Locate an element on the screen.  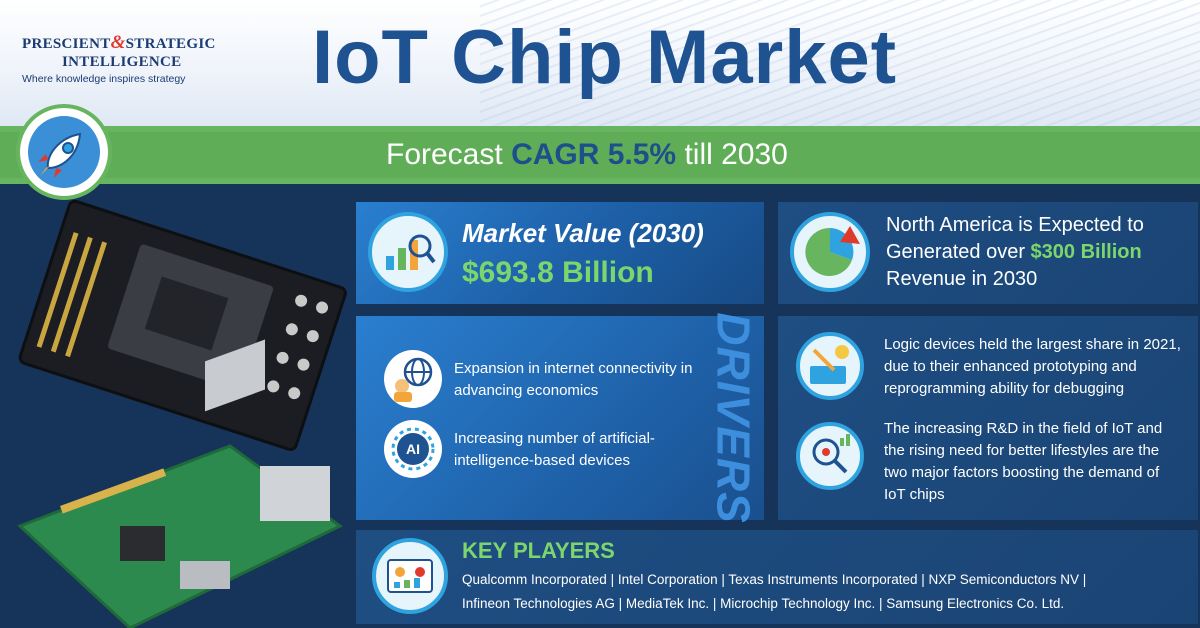
logo-text-prescient: PRESCIENT is located at coordinates (66, 44).